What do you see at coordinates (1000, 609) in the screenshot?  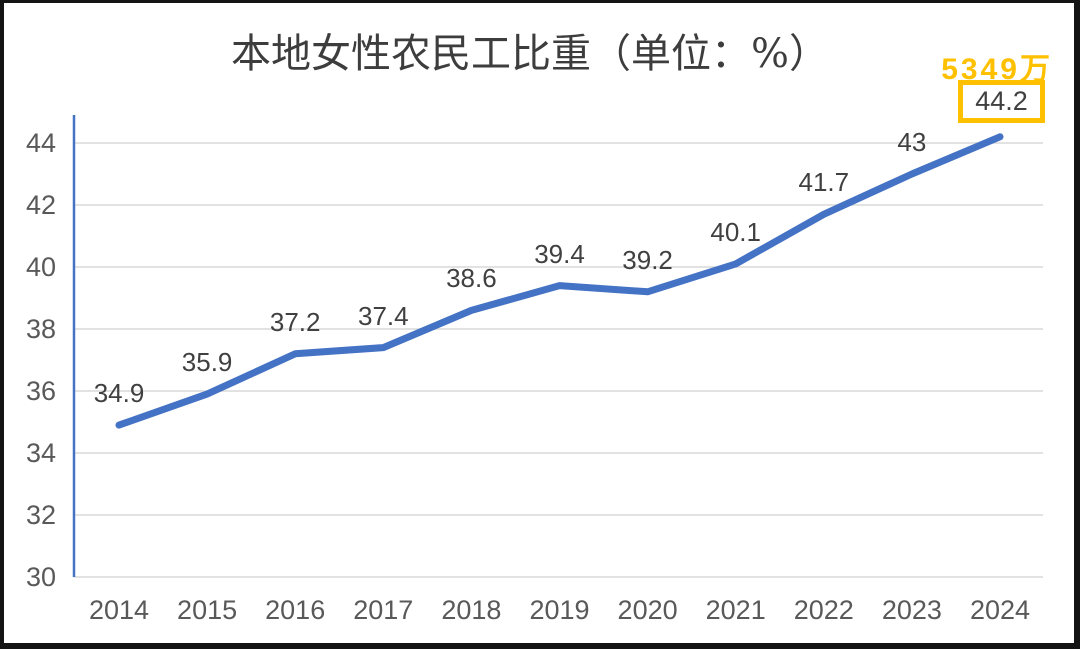 I see `x-axis-tick-label: 2024` at bounding box center [1000, 609].